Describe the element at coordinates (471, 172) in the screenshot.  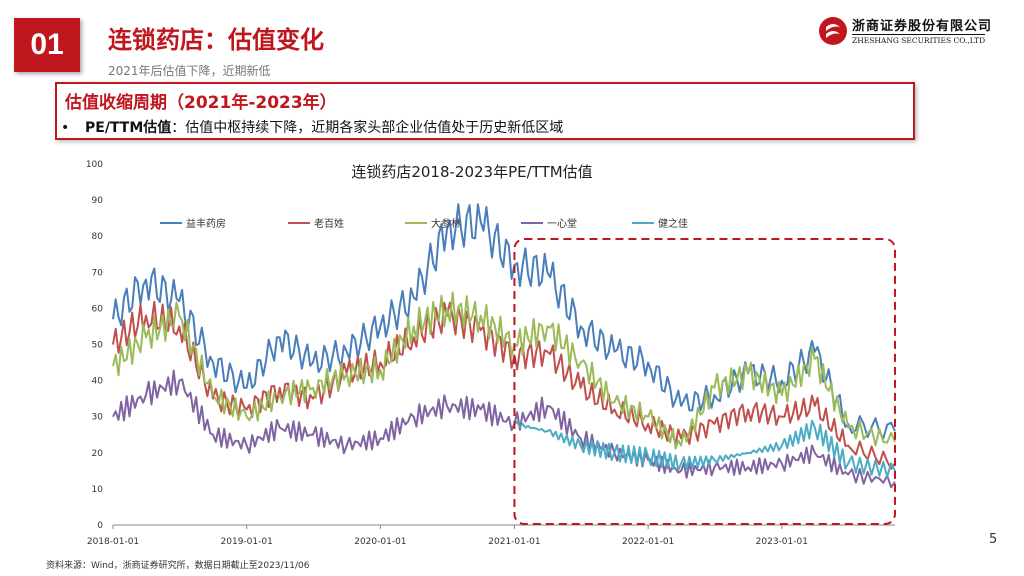
I see `chart-title: 连锁药店2018-2023年PE/TTM估值` at that location.